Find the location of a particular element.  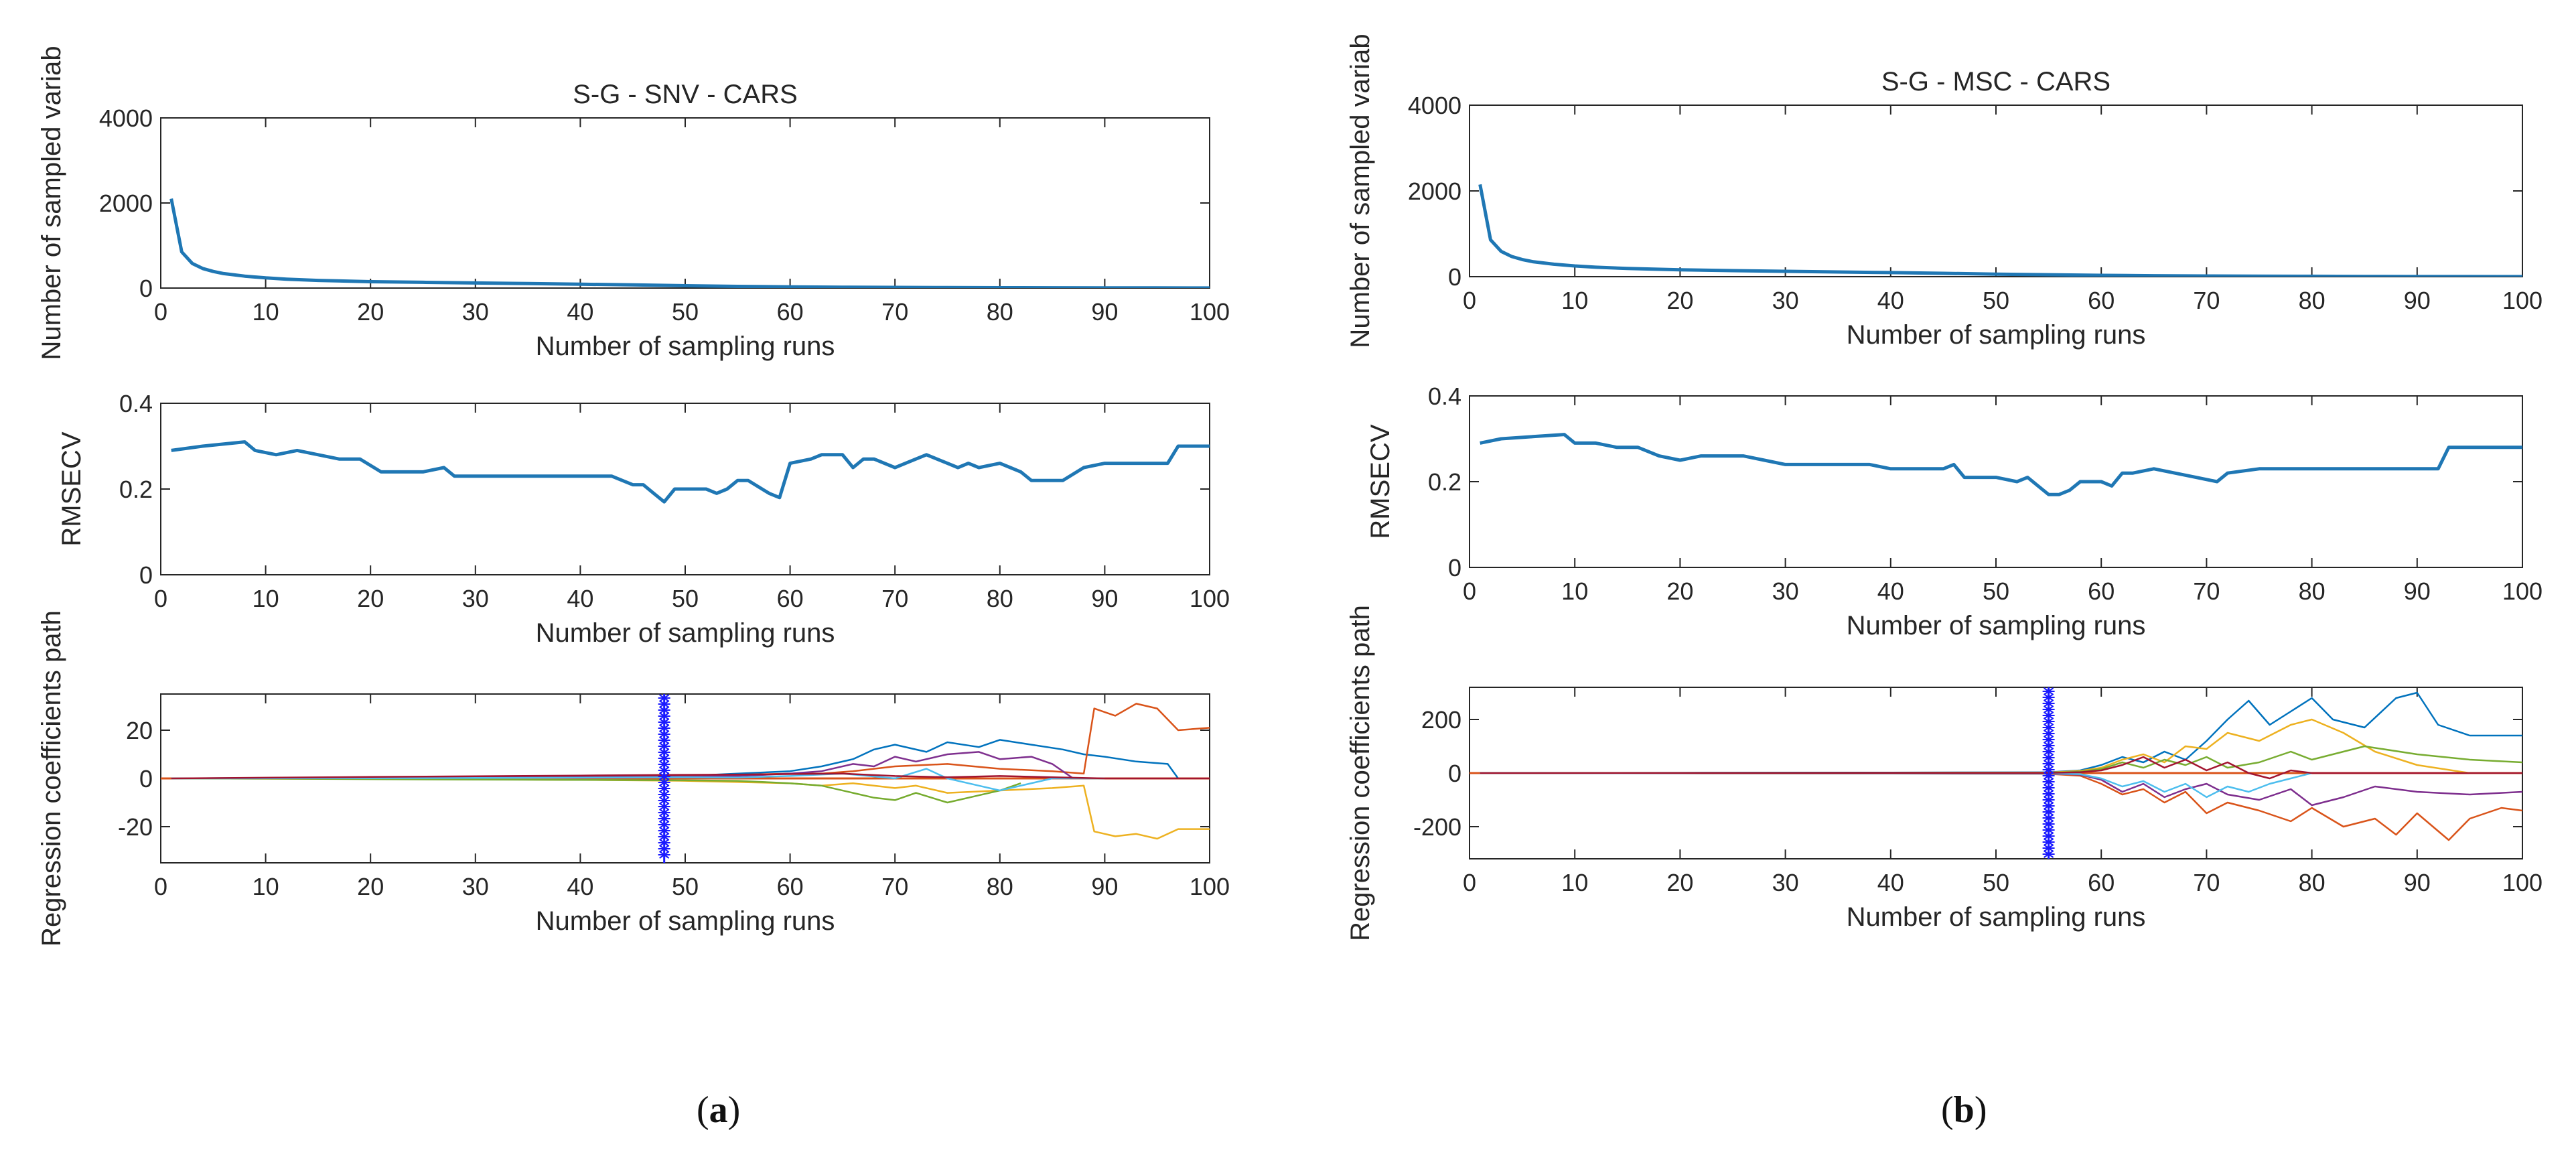

caption-a: (a) is located at coordinates (719, 1110).